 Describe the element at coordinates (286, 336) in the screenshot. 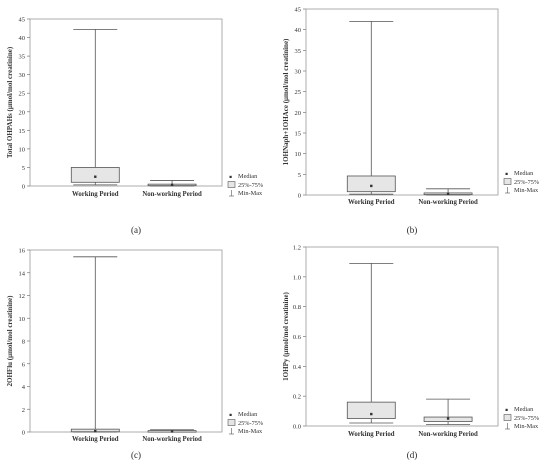

I see `y-axis-label: 1OHPy (μmol/mol creatinine)` at that location.